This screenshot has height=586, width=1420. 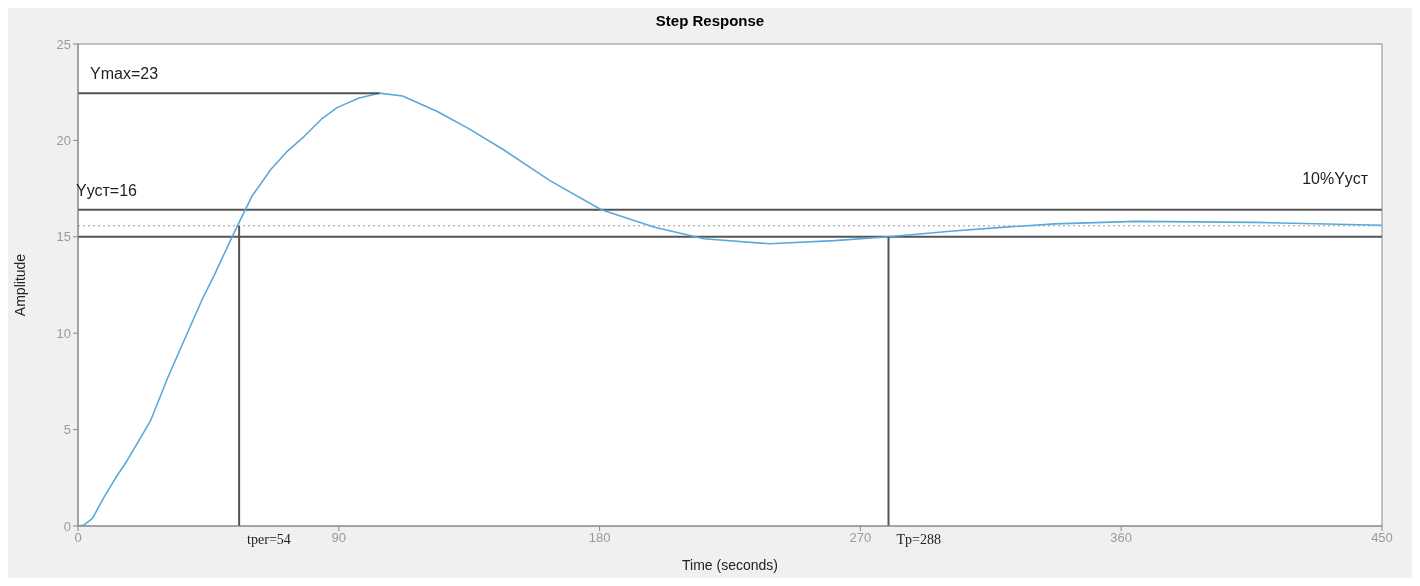 I want to click on y-tick-label: 15, so click(x=63, y=237).